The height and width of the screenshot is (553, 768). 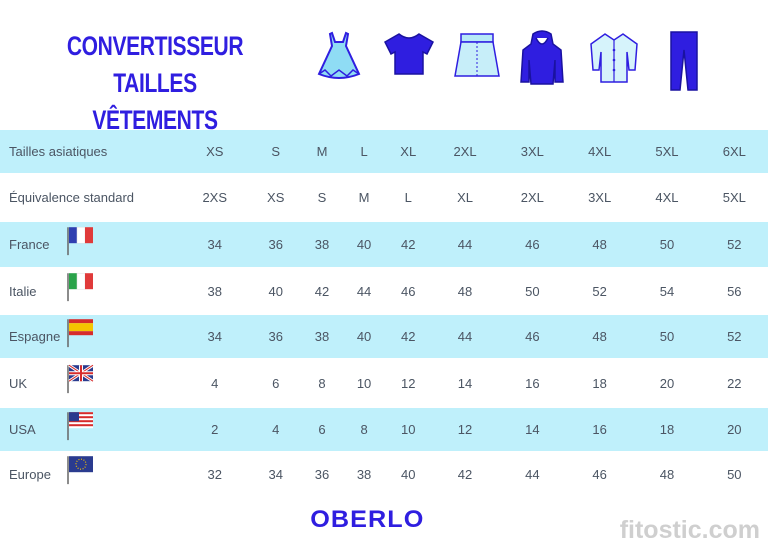 What do you see at coordinates (89, 197) in the screenshot?
I see `row-label: Équivalence standard` at bounding box center [89, 197].